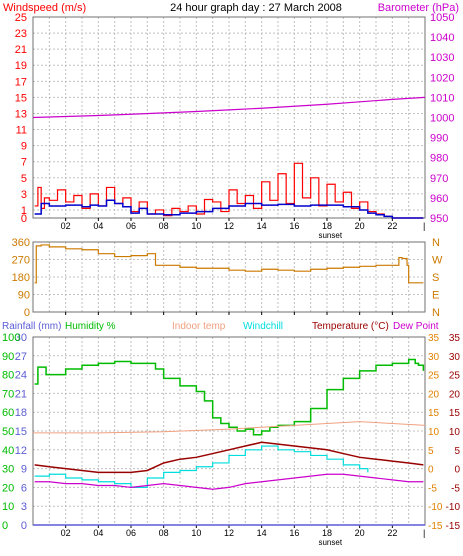  Describe the element at coordinates (196, 226) in the screenshot. I see `x-tick-label: 10` at that location.